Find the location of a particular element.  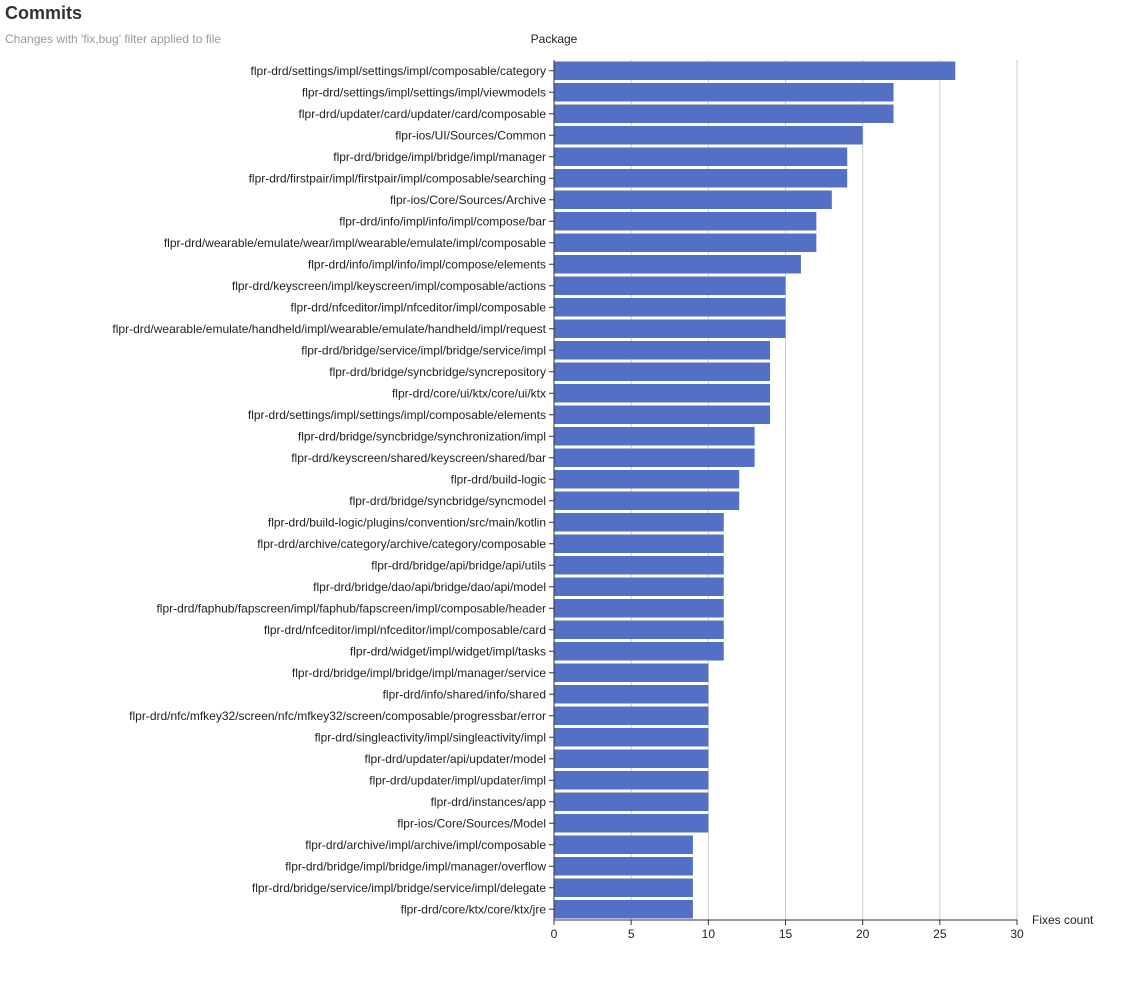

category-label: flpr-drd/updater/api/updater/model is located at coordinates (455, 759).